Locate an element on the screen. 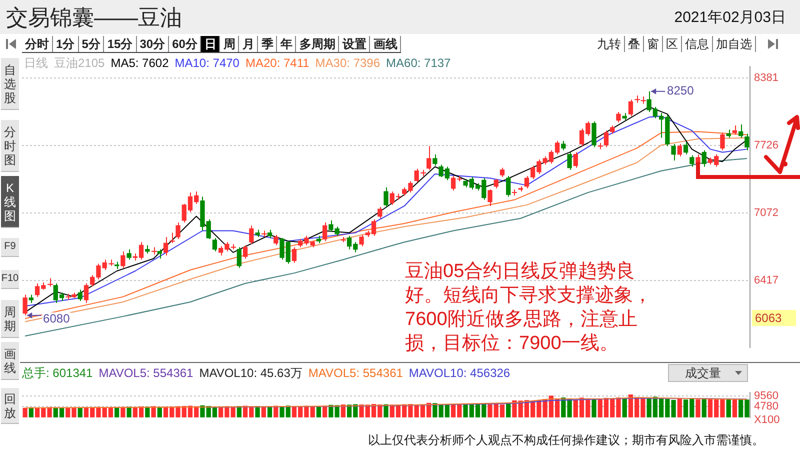  text: 季 is located at coordinates (268, 44).